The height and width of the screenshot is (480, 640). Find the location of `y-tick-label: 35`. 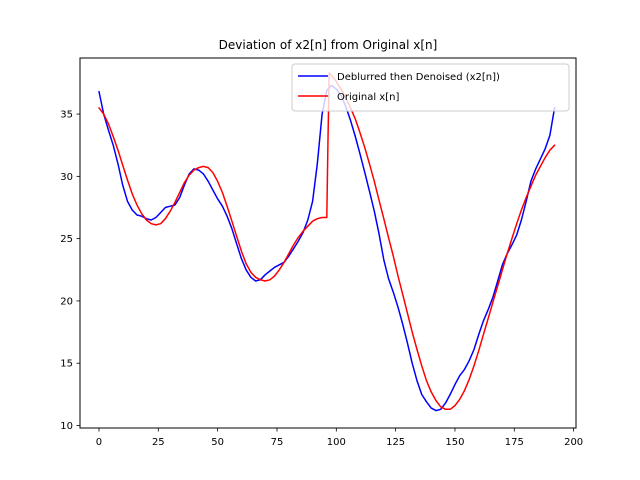

y-tick-label: 35 is located at coordinates (66, 115).